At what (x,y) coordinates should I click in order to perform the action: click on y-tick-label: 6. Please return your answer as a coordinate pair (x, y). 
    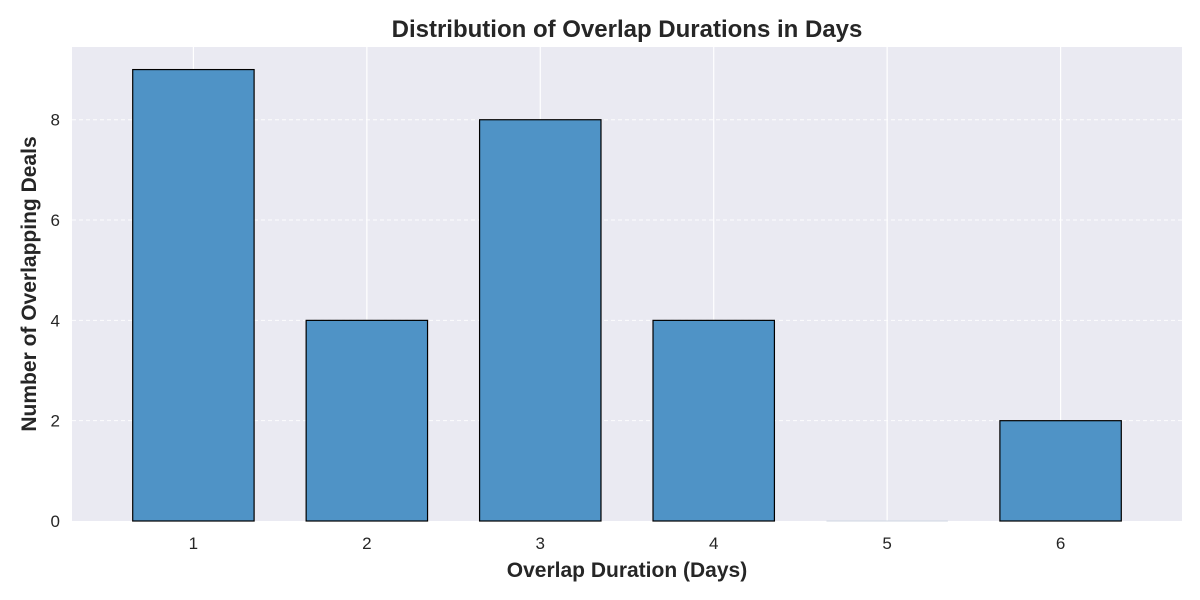
    Looking at the image, I should click on (55, 220).